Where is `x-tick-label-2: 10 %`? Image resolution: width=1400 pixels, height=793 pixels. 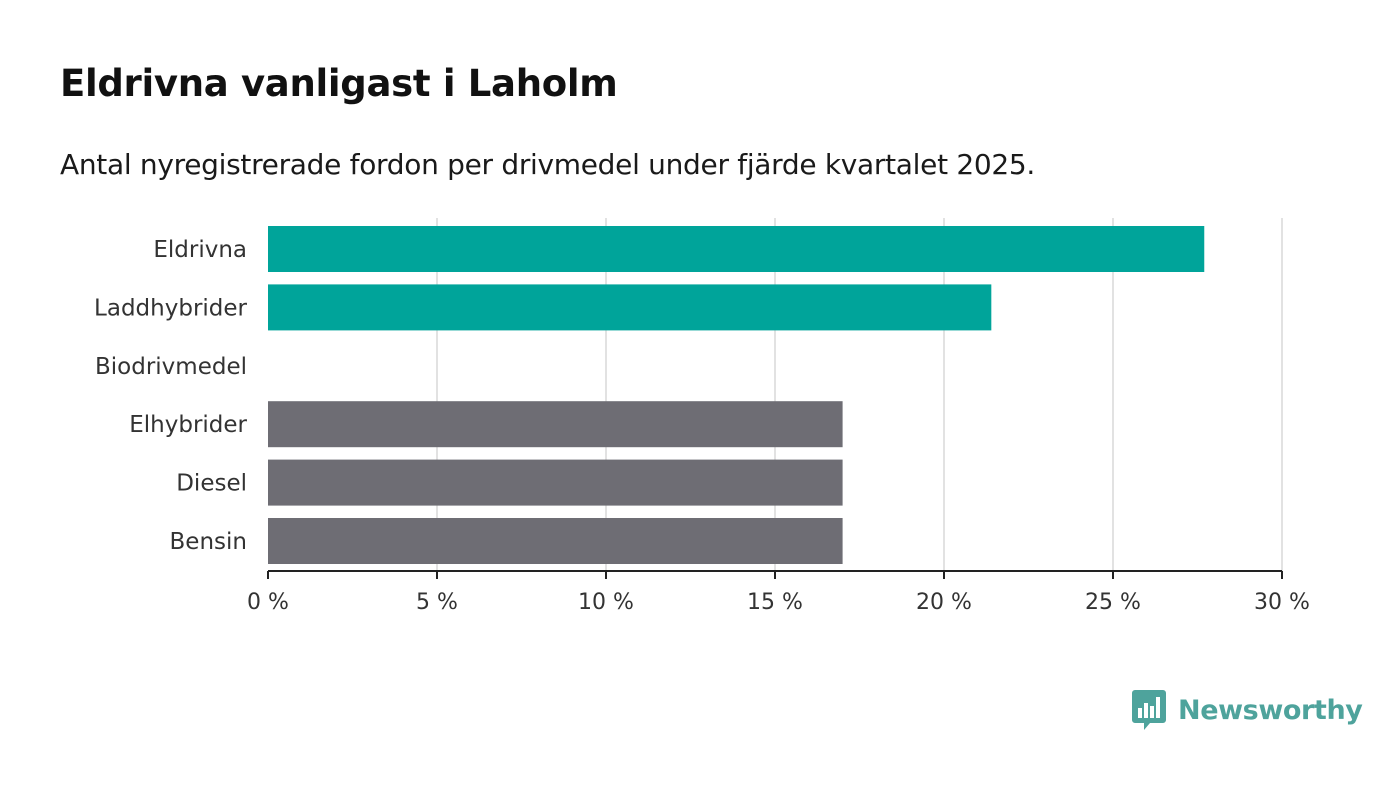
x-tick-label-2: 10 % is located at coordinates (606, 602).